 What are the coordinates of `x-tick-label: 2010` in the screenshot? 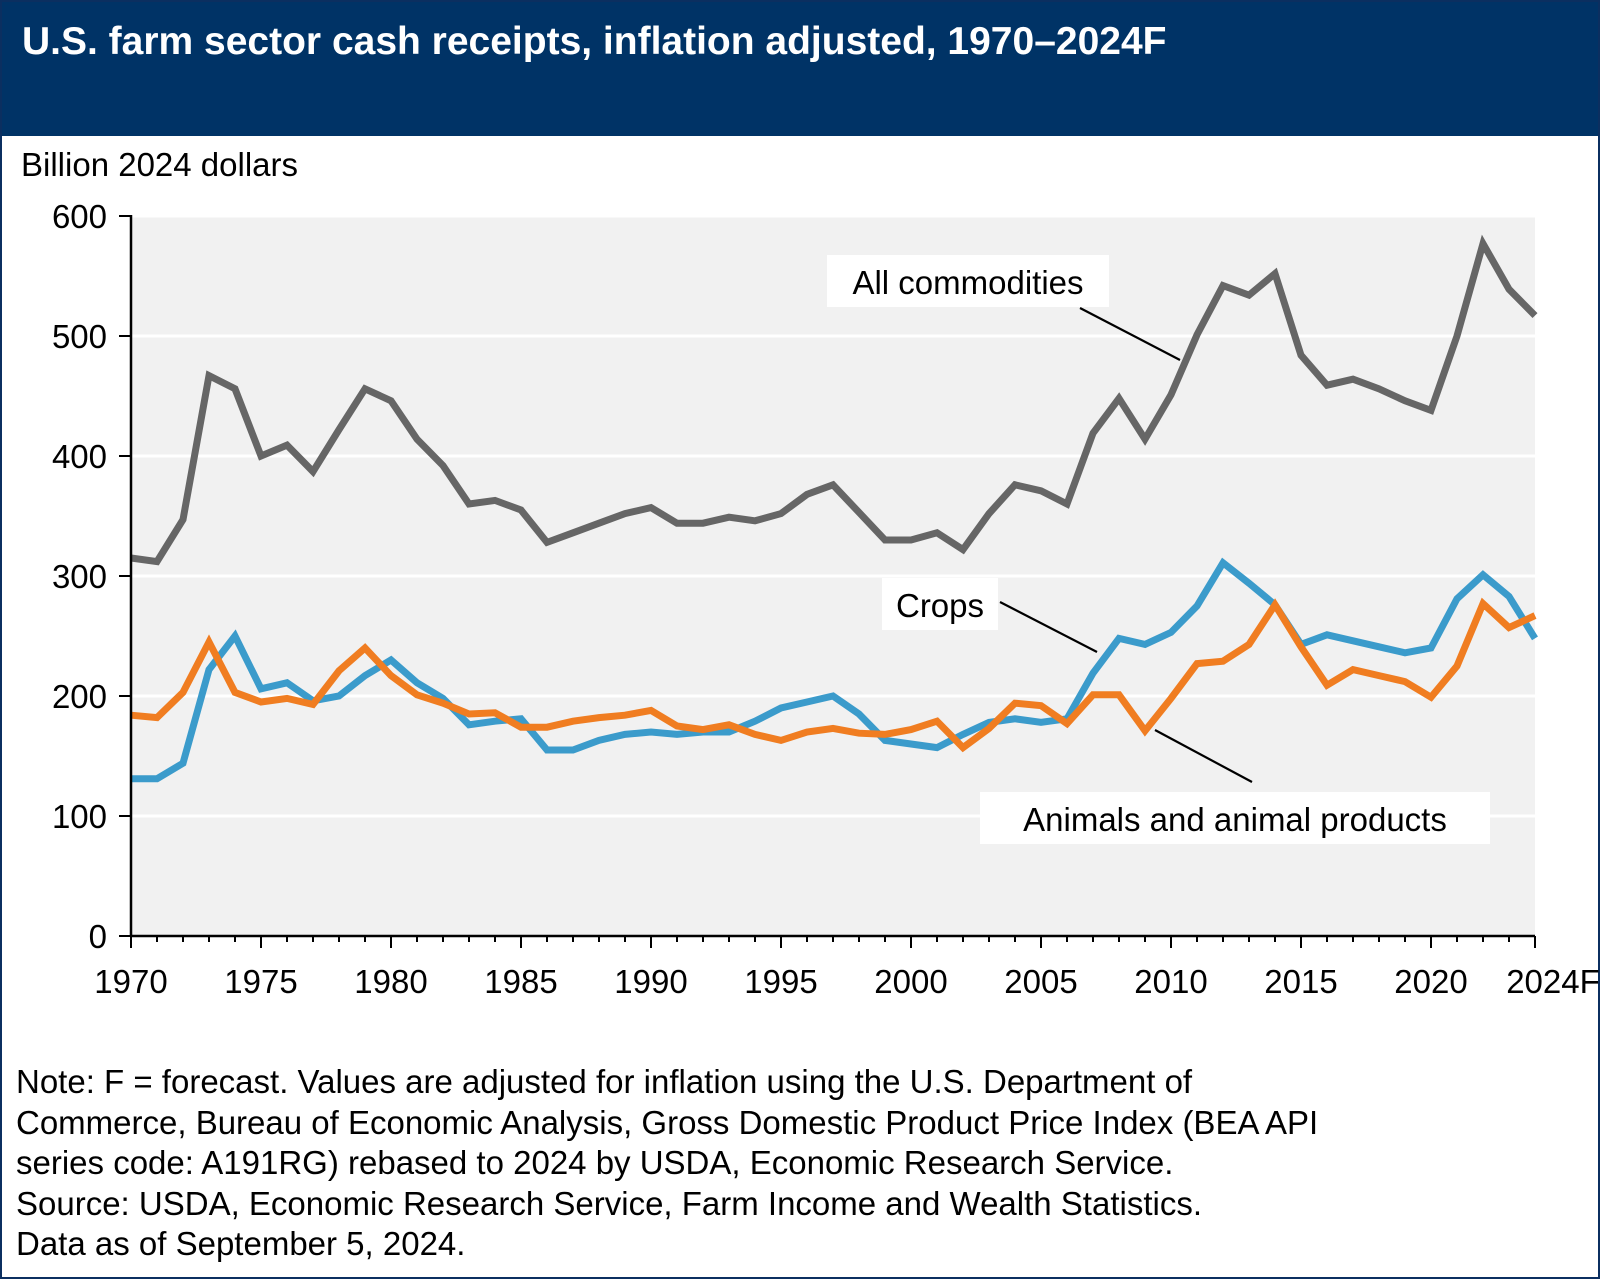 It's located at (1170, 981).